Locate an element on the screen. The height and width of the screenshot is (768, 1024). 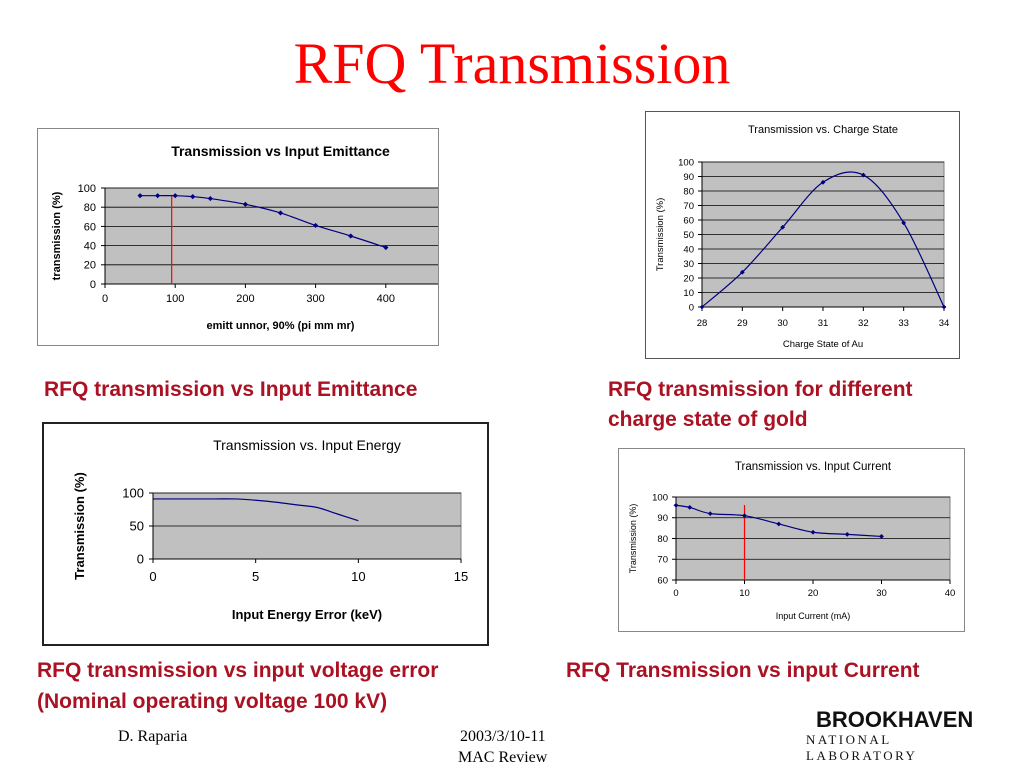
brookhaven-logo: BROOKHAVEN NATIONAL LABORATORY is located at coordinates (906, 735).